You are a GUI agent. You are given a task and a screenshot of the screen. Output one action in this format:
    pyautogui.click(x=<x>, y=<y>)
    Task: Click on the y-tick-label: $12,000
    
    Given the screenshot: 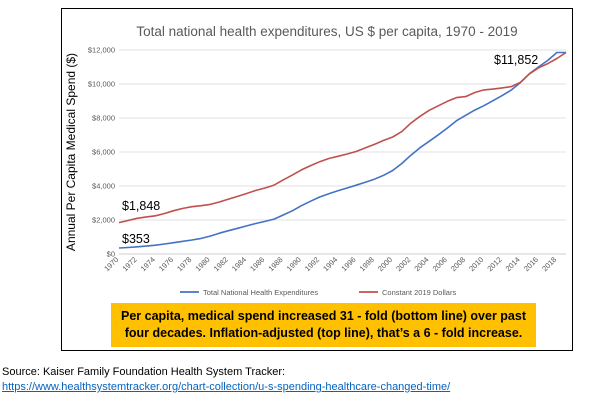 What is the action you would take?
    pyautogui.click(x=101, y=50)
    